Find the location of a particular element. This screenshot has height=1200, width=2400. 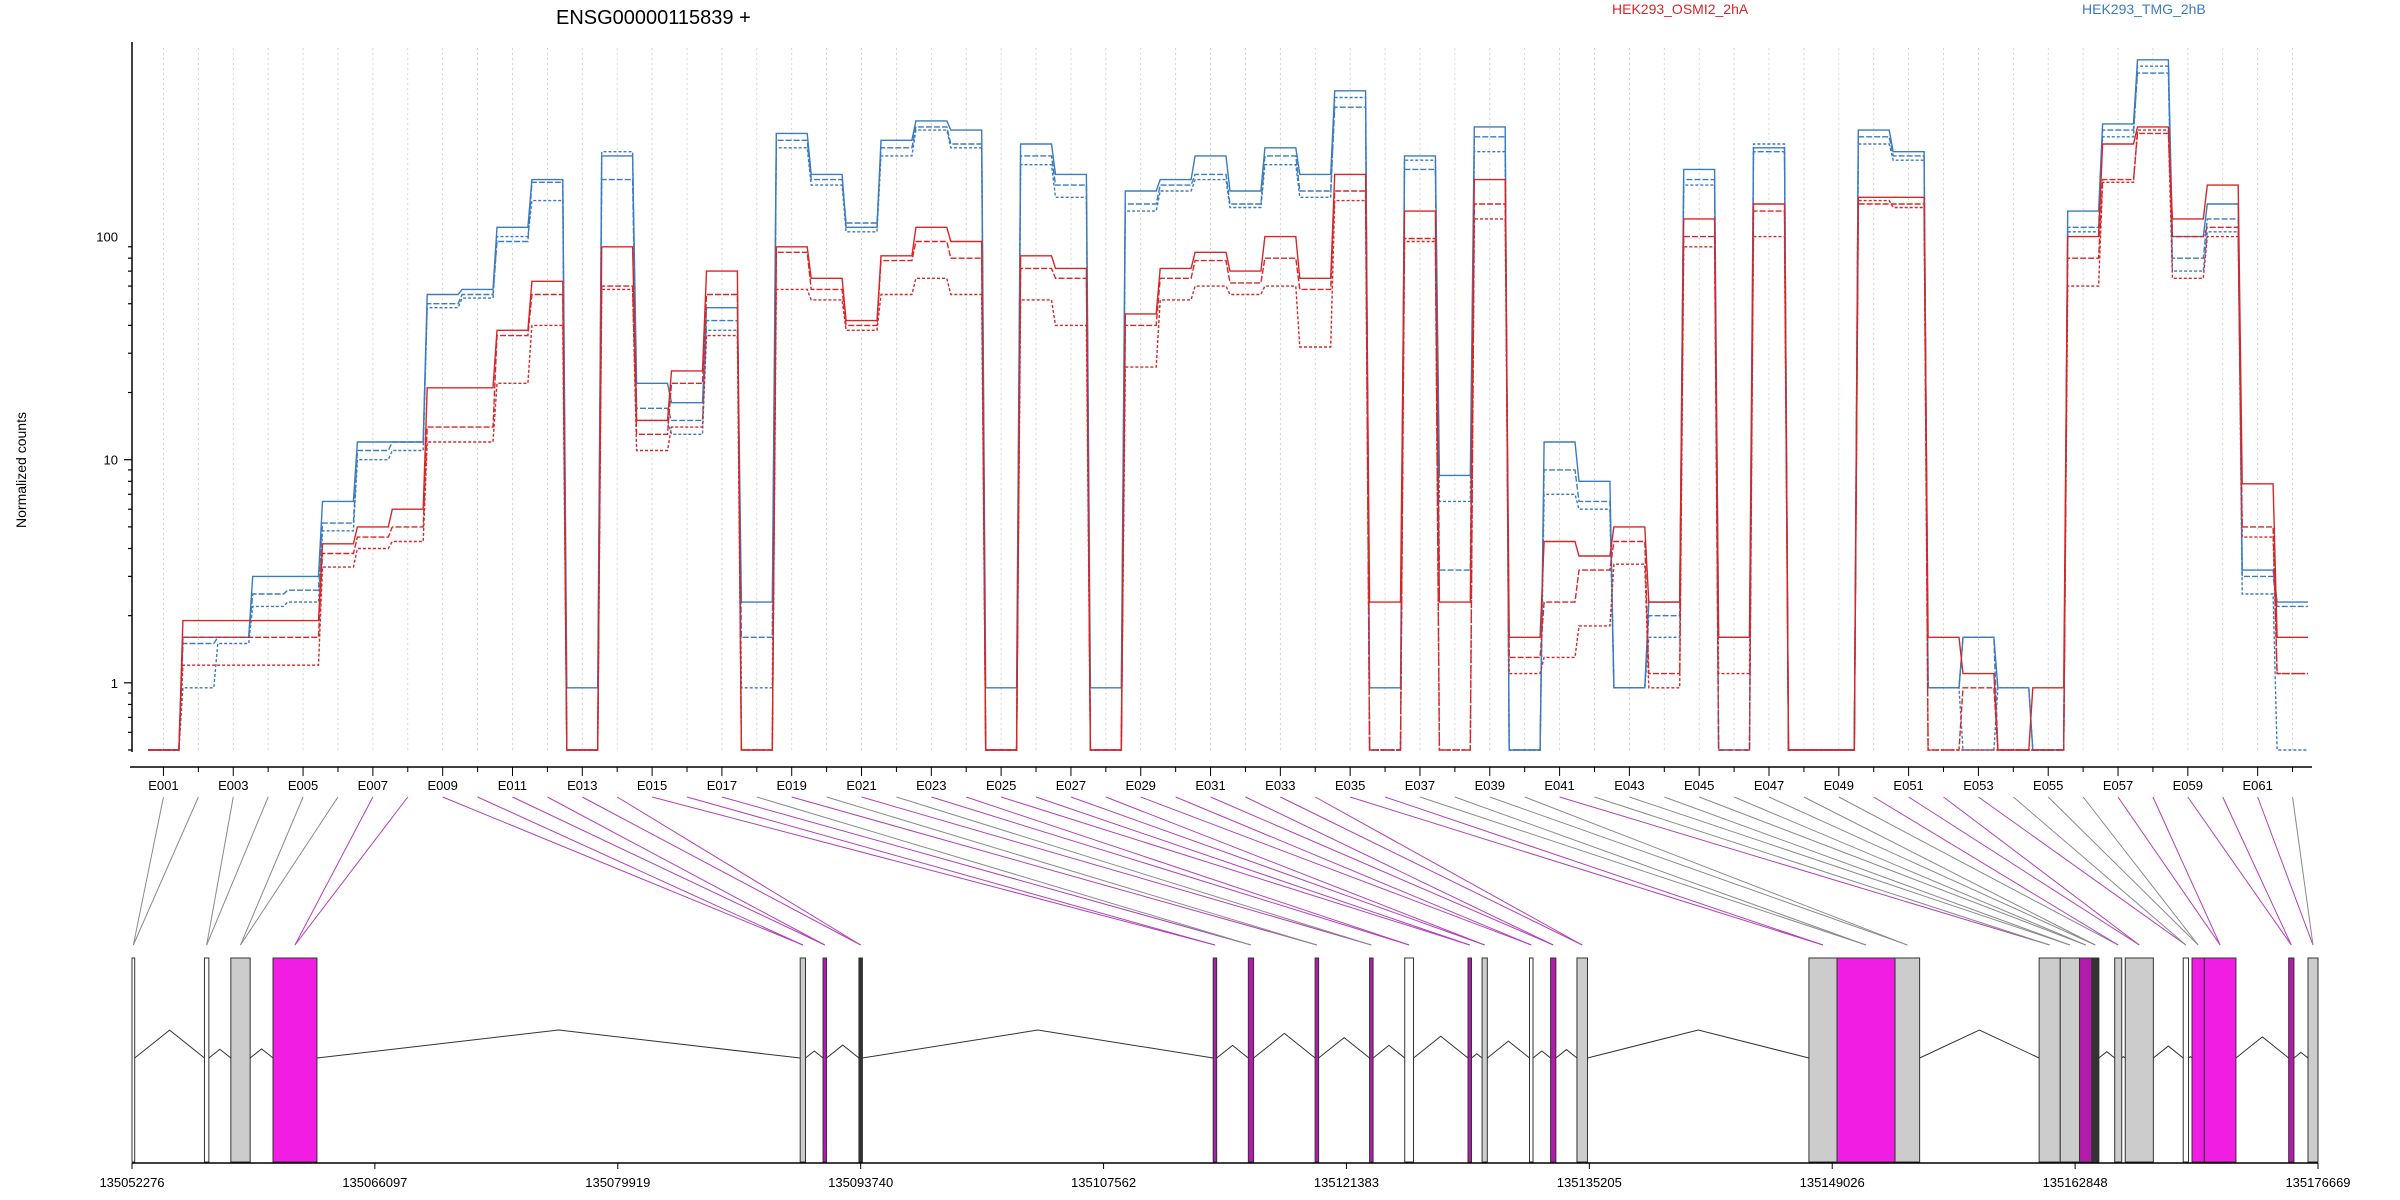

exon-tick-label: E049 is located at coordinates (1839, 785).